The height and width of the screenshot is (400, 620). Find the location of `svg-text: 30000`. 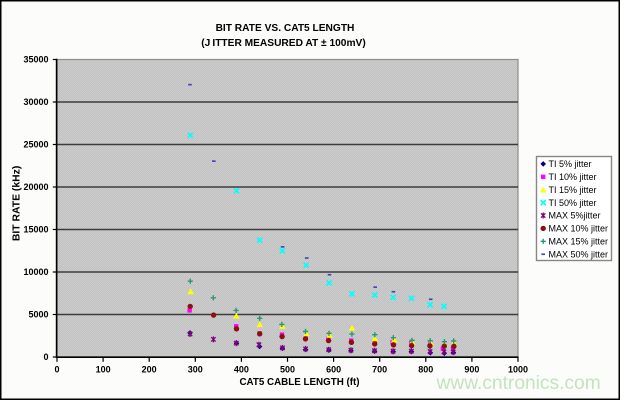

svg-text: 30000 is located at coordinates (35, 102).